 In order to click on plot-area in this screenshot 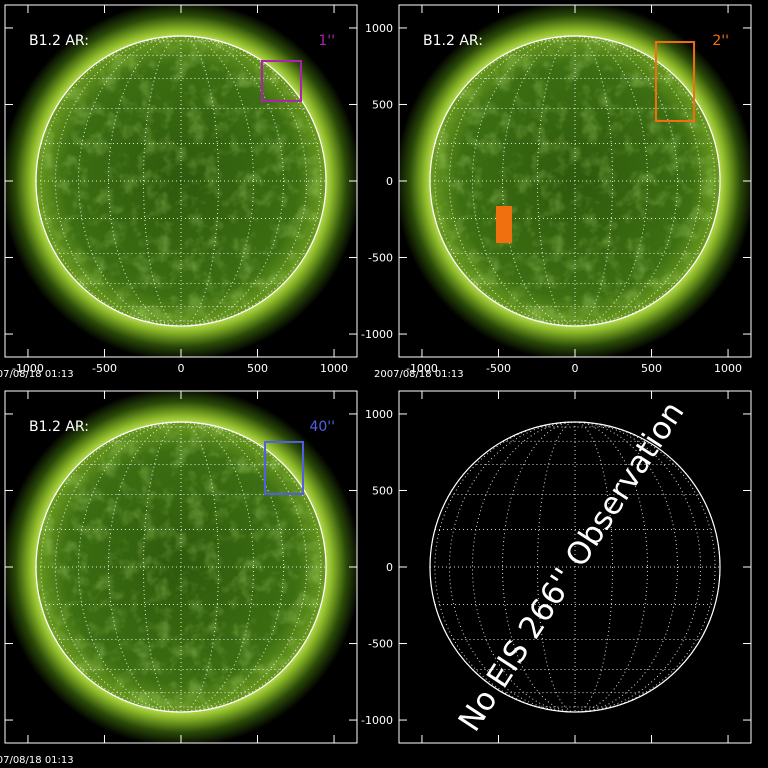, I will do `click(575, 567)`.